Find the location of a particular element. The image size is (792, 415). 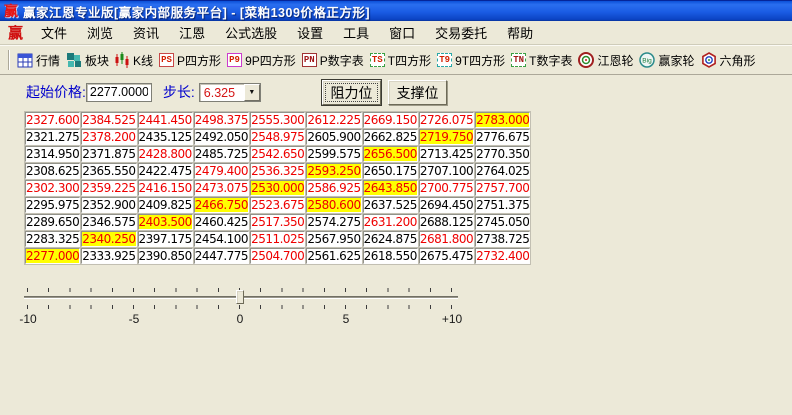

price-cell: 2593.250 is located at coordinates (334, 171).